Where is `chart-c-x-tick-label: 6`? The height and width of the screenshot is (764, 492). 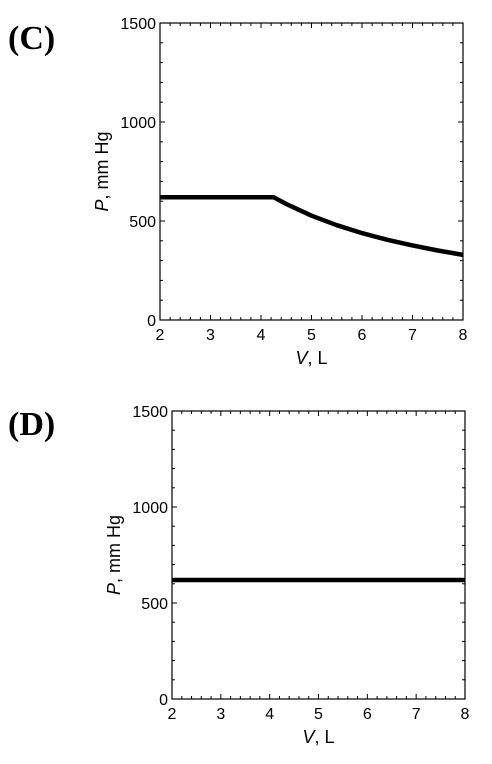 chart-c-x-tick-label: 6 is located at coordinates (362, 335).